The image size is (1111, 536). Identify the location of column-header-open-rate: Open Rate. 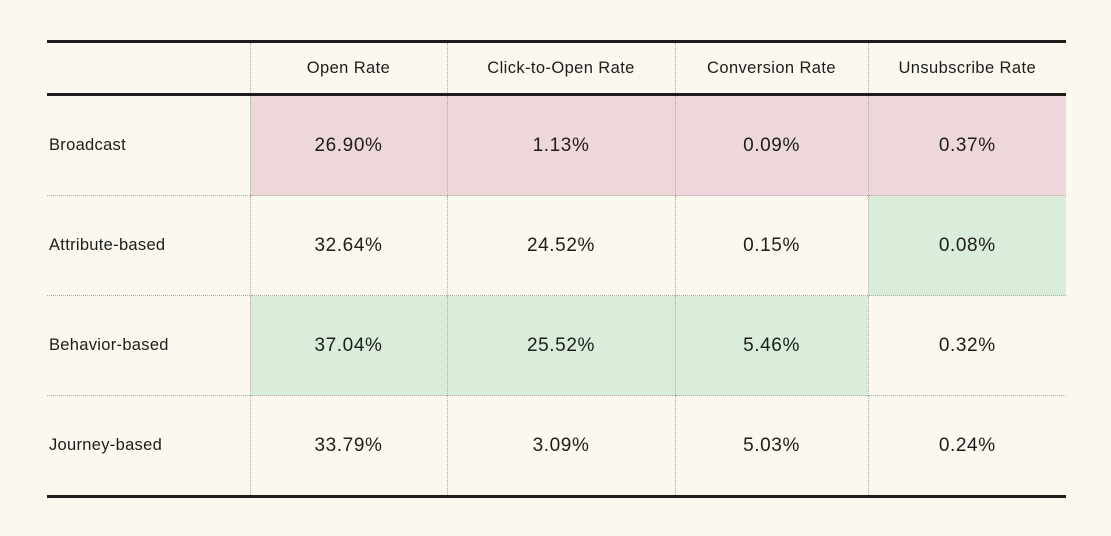
(348, 68).